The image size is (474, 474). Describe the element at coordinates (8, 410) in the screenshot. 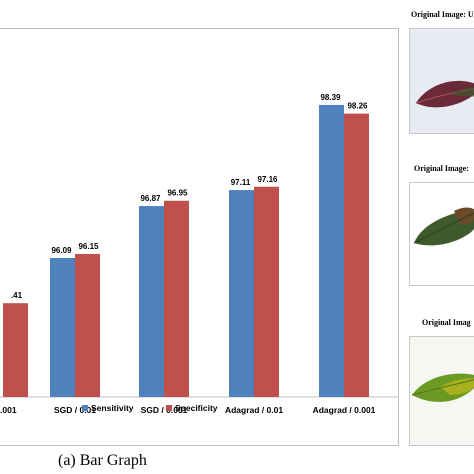

I see `x-tick-label-0: .001` at that location.